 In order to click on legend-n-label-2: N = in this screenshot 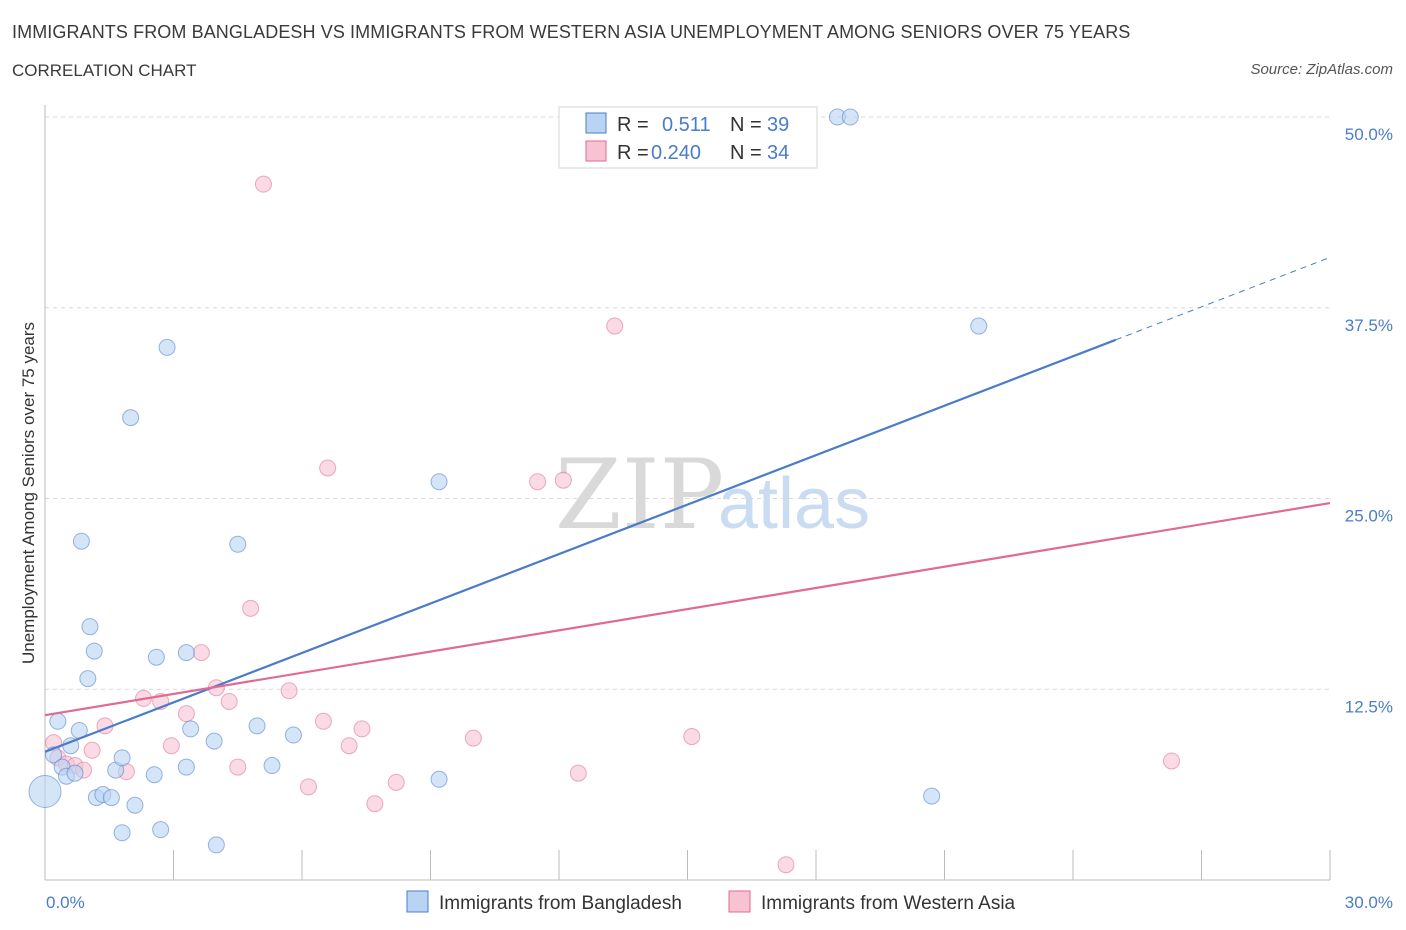, I will do `click(746, 153)`.